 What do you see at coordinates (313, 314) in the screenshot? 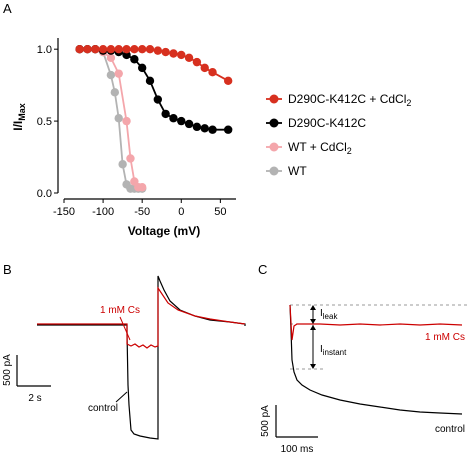
I see `leak-arrow-c` at bounding box center [313, 314].